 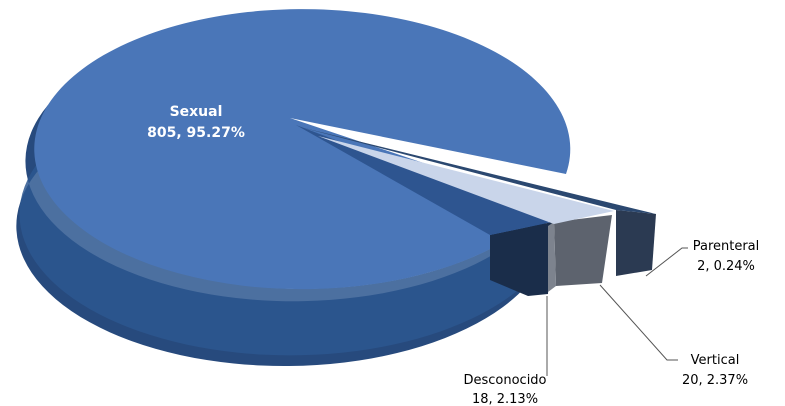 What do you see at coordinates (196, 112) in the screenshot?
I see `label-sexual-category: Sexual` at bounding box center [196, 112].